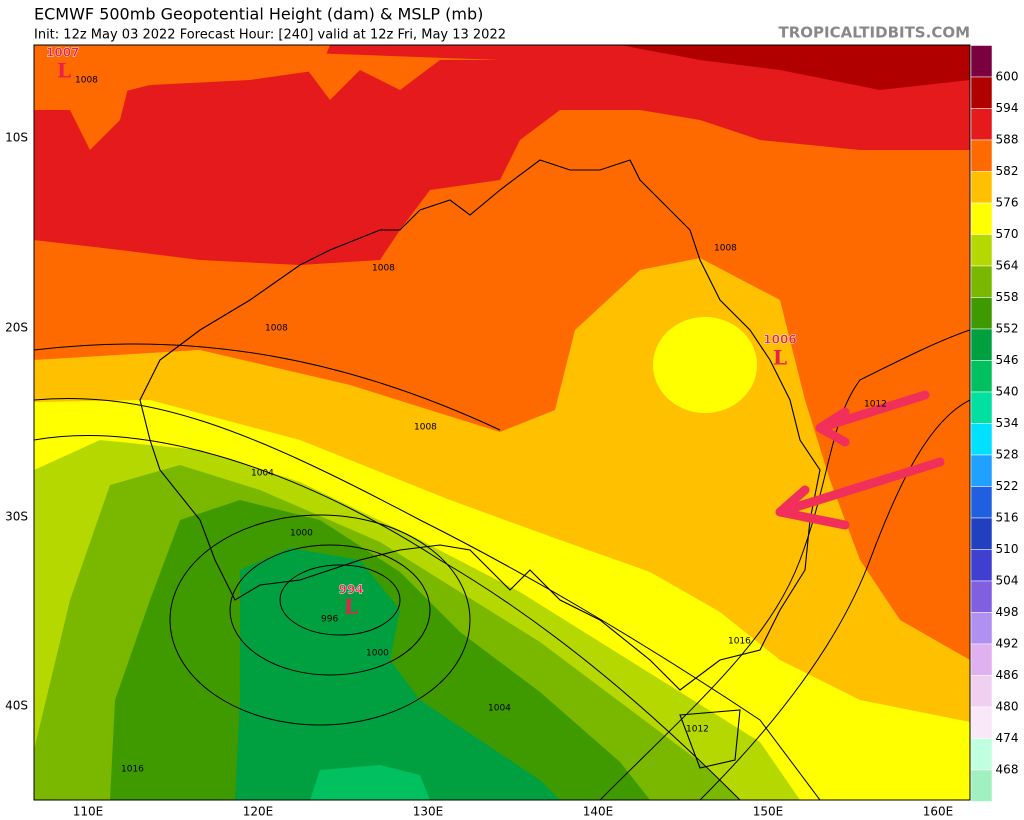 The width and height of the screenshot is (1024, 820). I want to click on lon-label: 130E, so click(428, 812).